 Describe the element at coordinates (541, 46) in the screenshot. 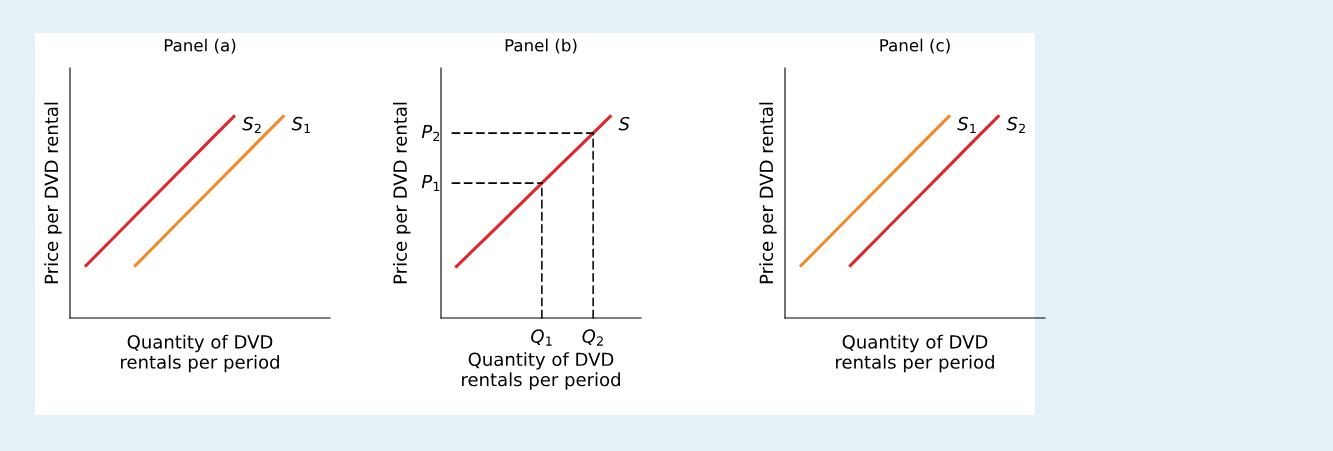

I see `chart-title: Panel (b)` at that location.